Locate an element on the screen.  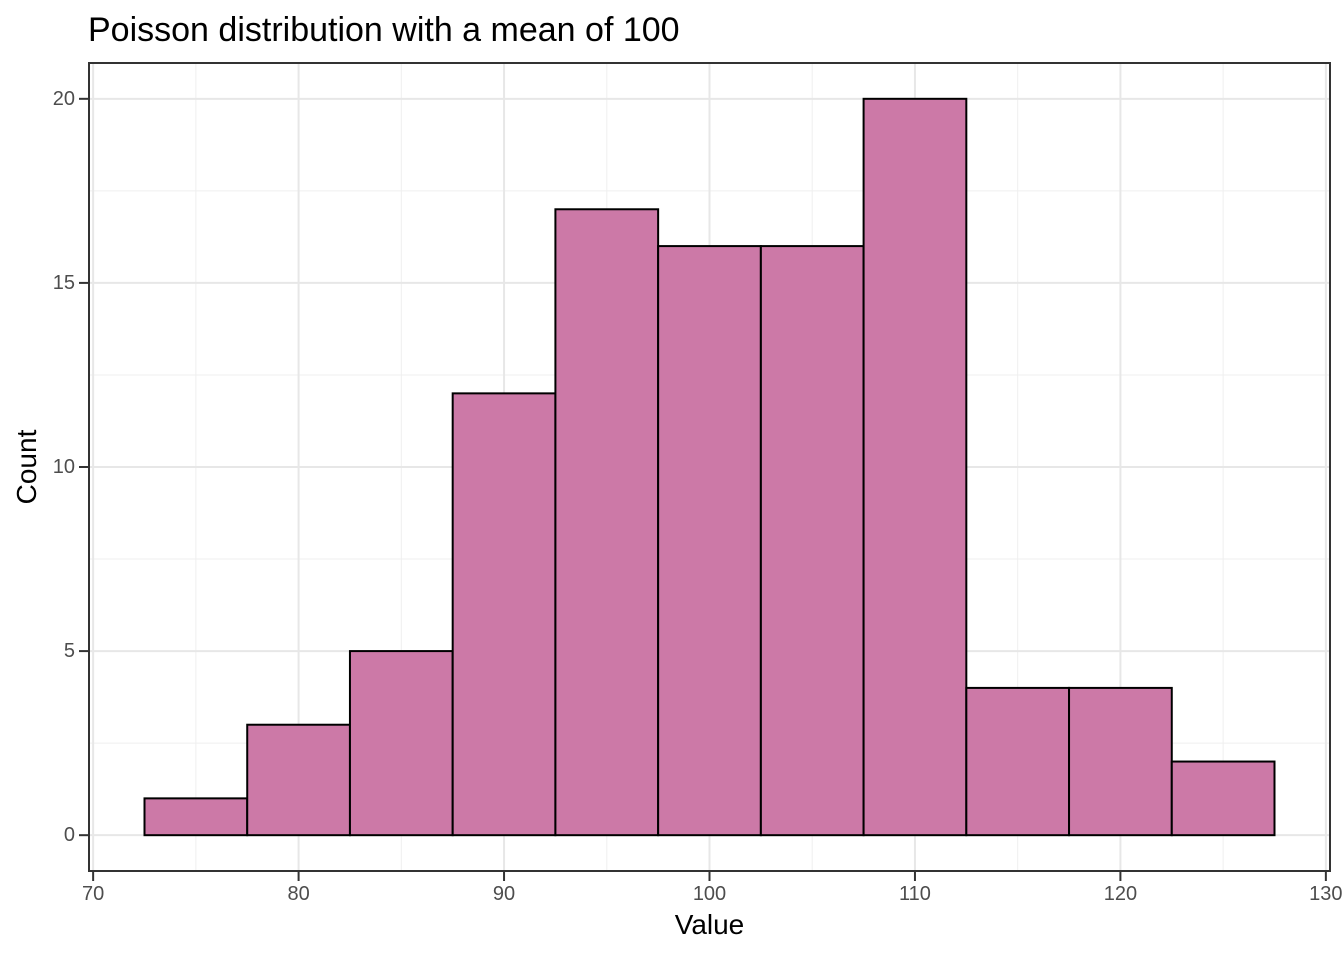
y-axis-title: Count is located at coordinates (26, 467).